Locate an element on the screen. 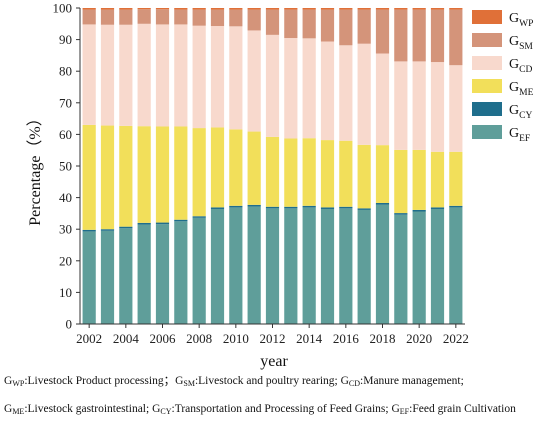  bar-cy-2007 is located at coordinates (181, 220).